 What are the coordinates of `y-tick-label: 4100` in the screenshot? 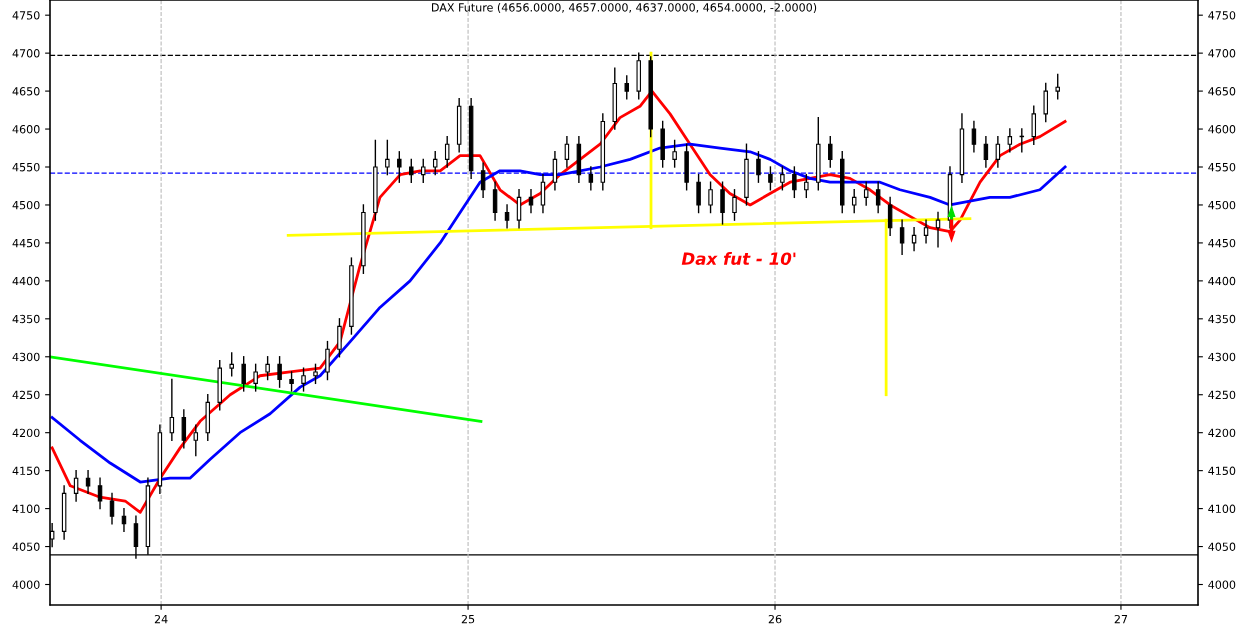 It's located at (26, 508).